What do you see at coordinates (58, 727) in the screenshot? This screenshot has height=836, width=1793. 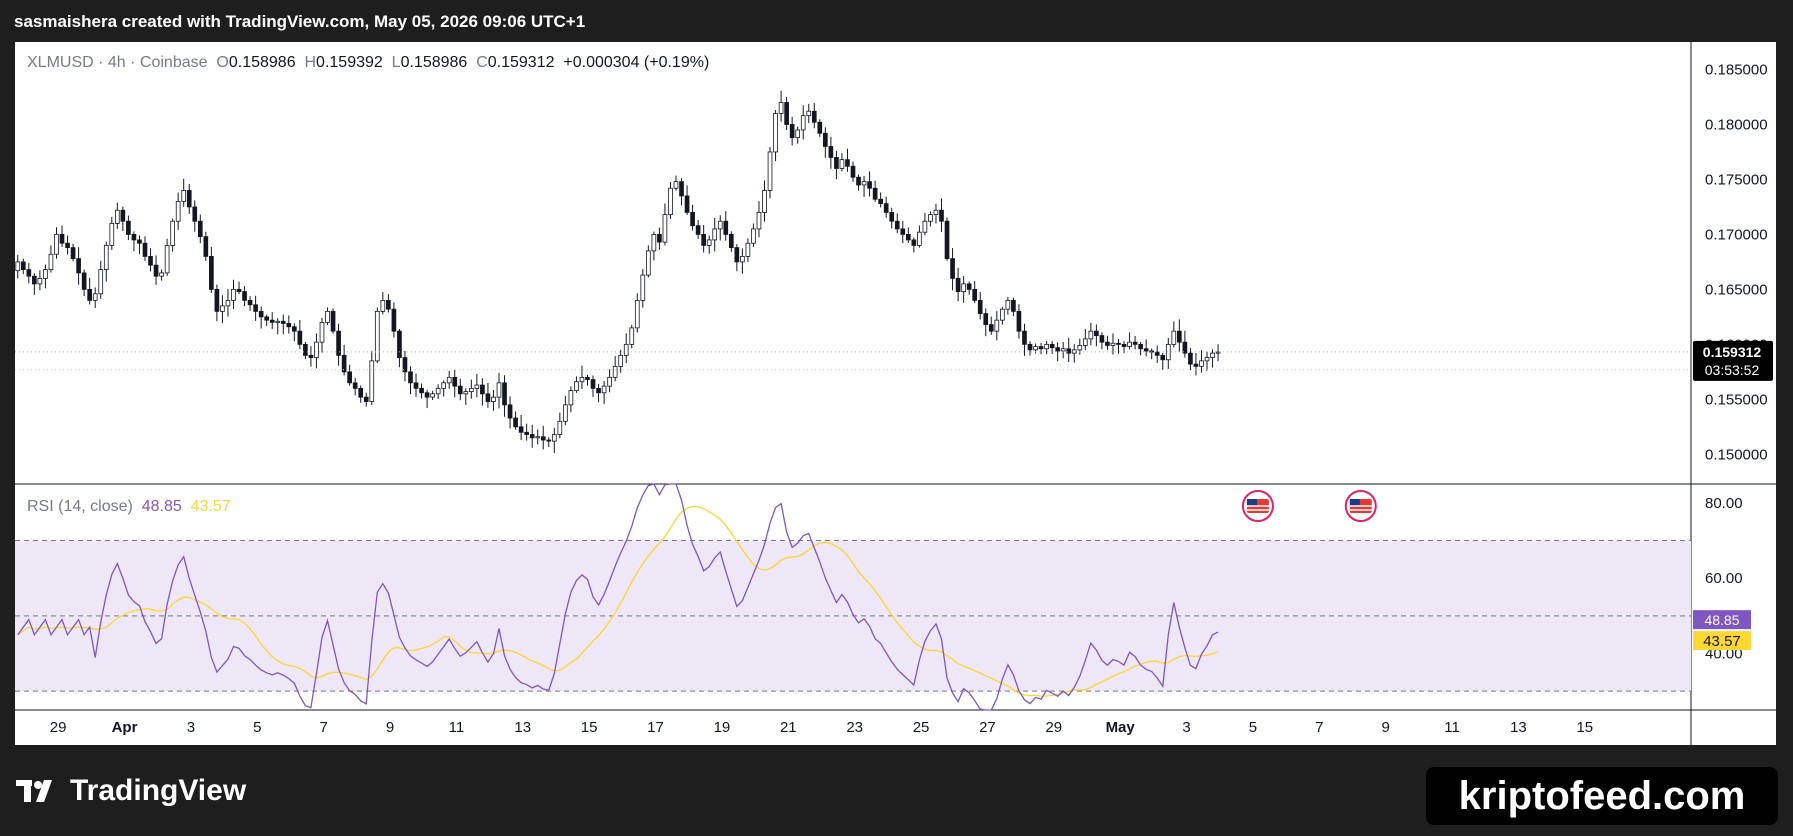 I see `time-axis-tick: 29` at bounding box center [58, 727].